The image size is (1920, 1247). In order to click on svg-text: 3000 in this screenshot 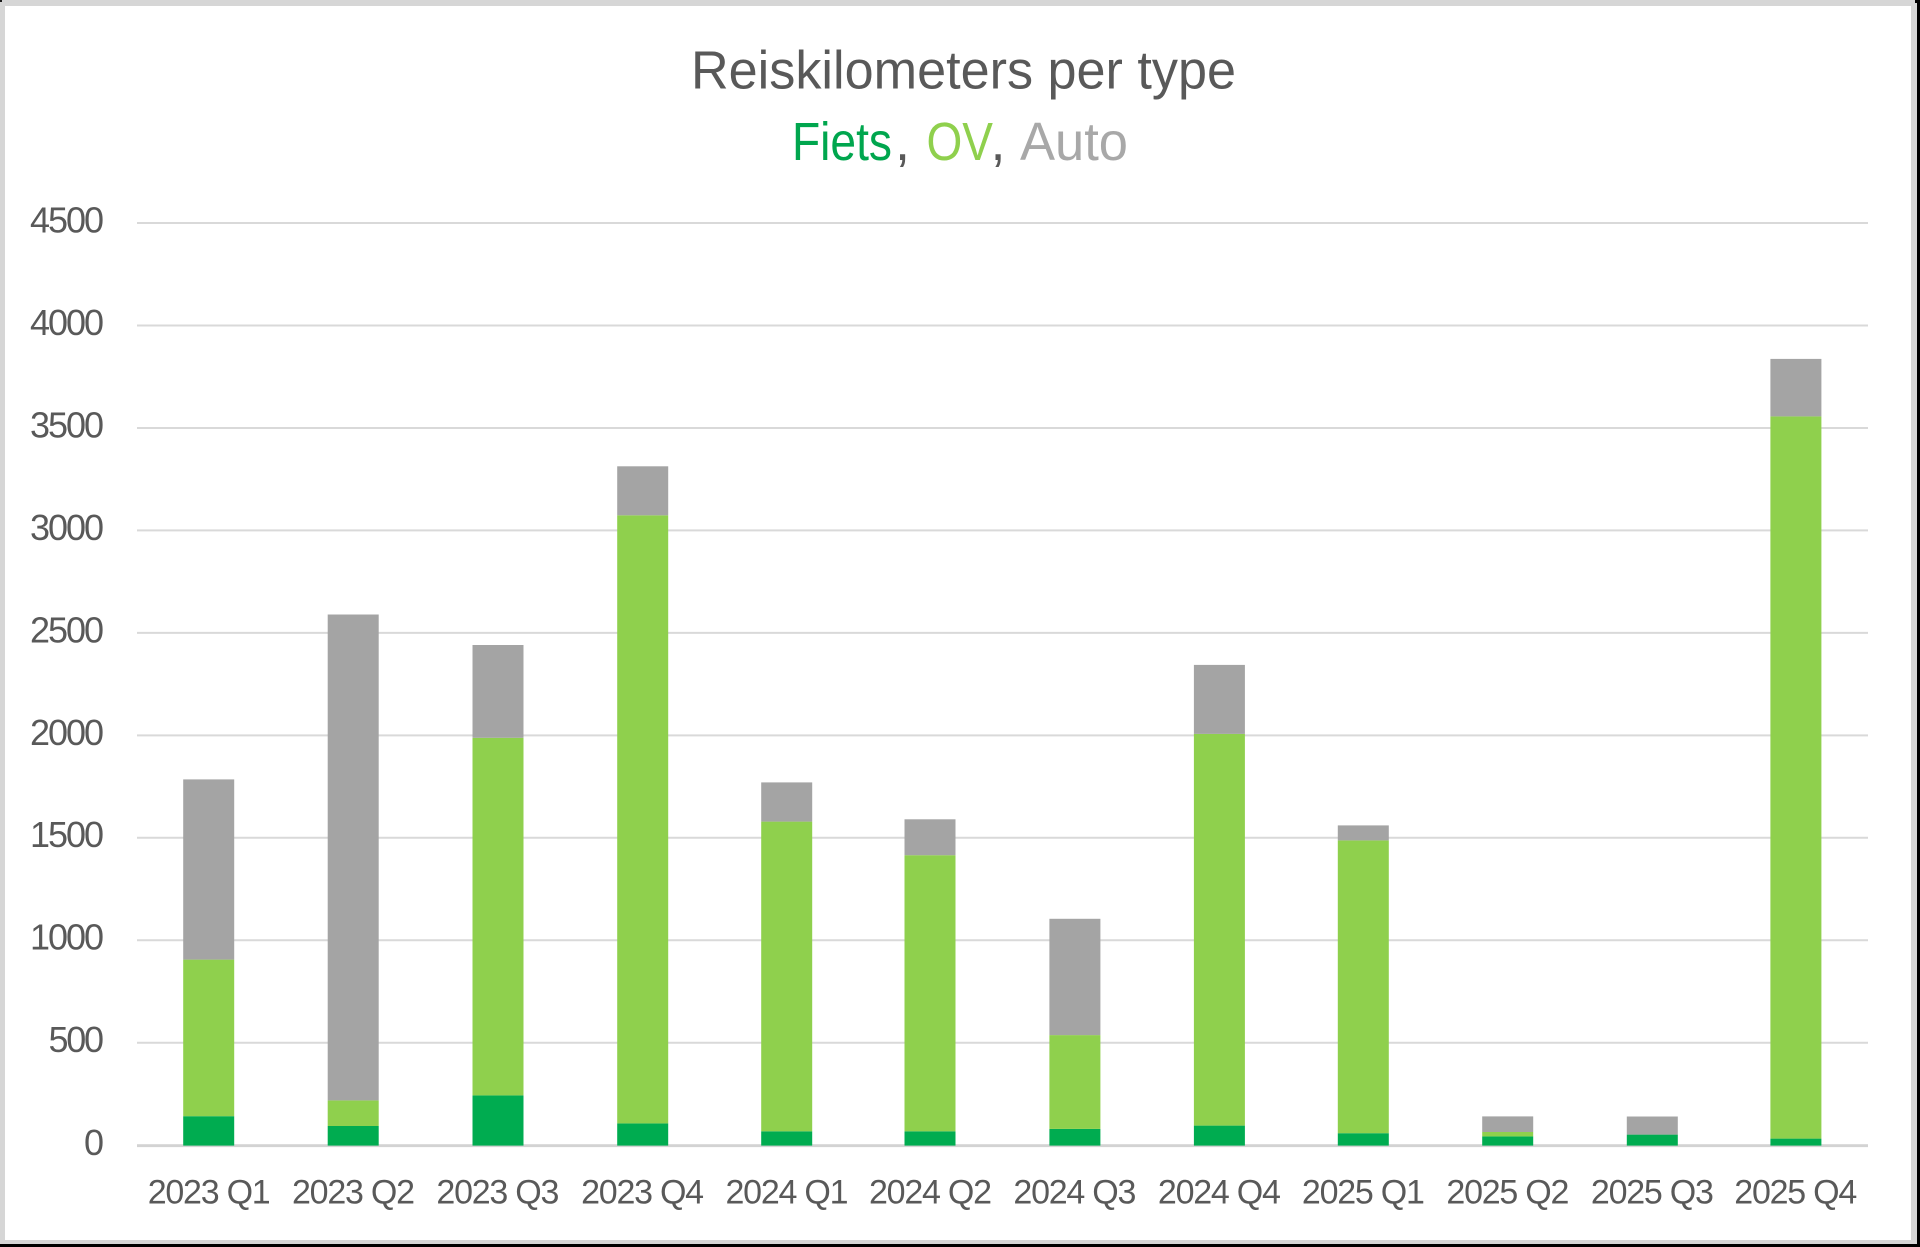, I will do `click(67, 527)`.